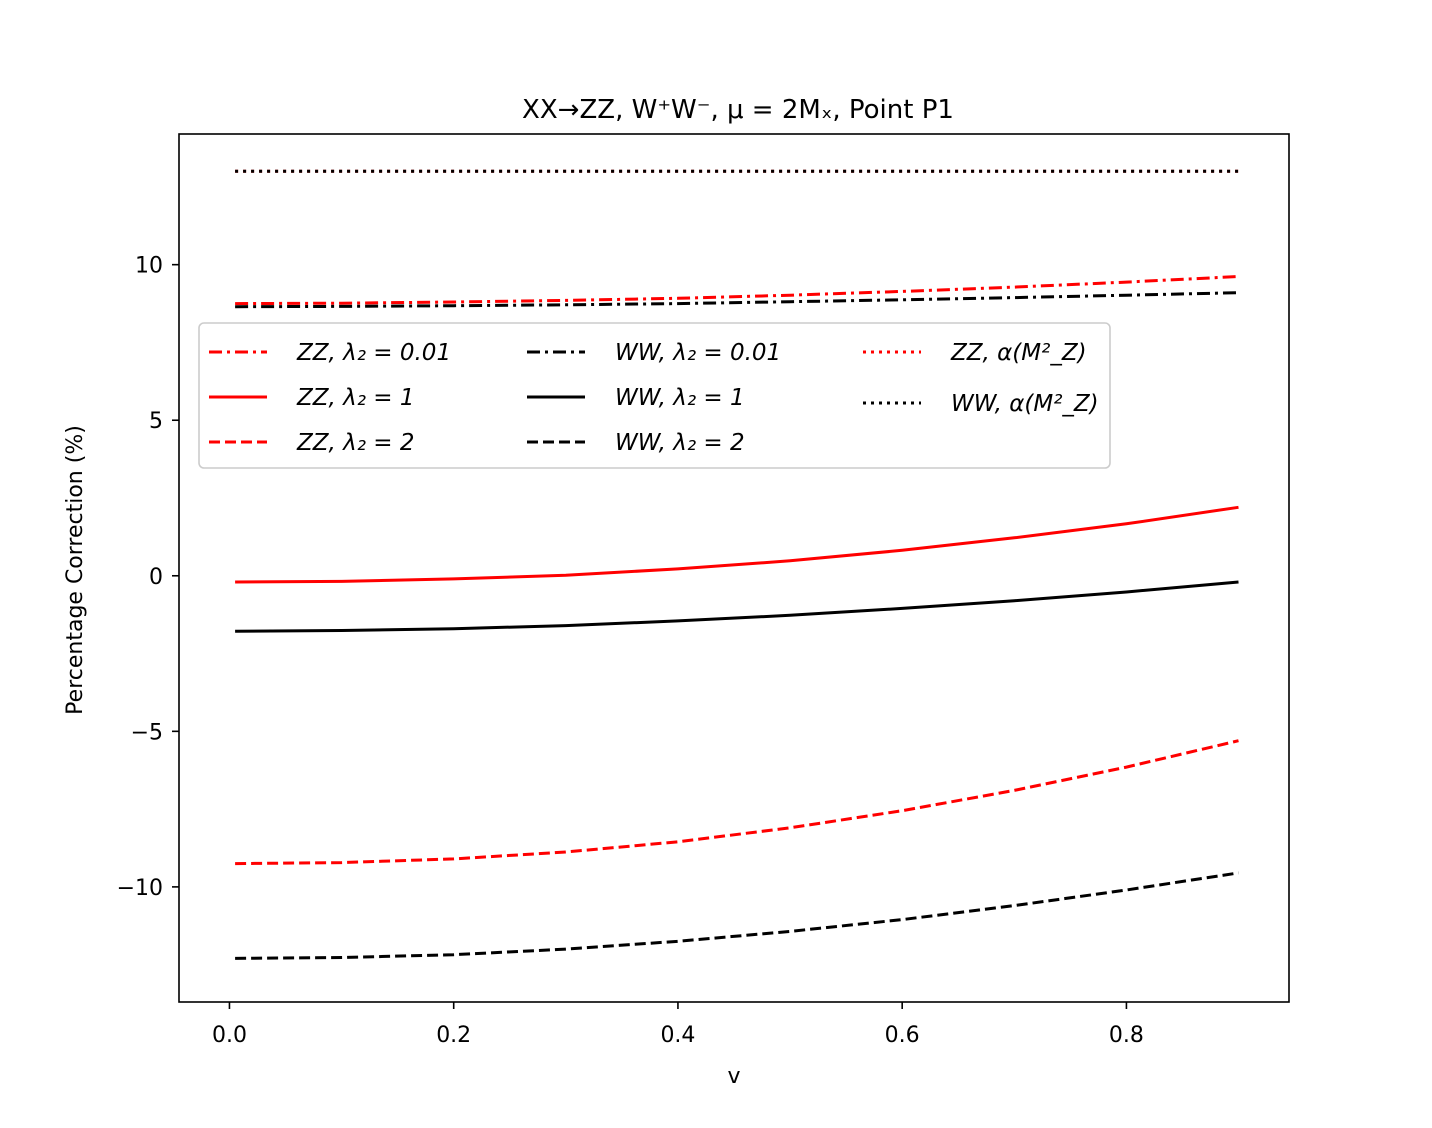 The height and width of the screenshot is (1128, 1432). What do you see at coordinates (149, 266) in the screenshot?
I see `y-tick-label: 10` at bounding box center [149, 266].